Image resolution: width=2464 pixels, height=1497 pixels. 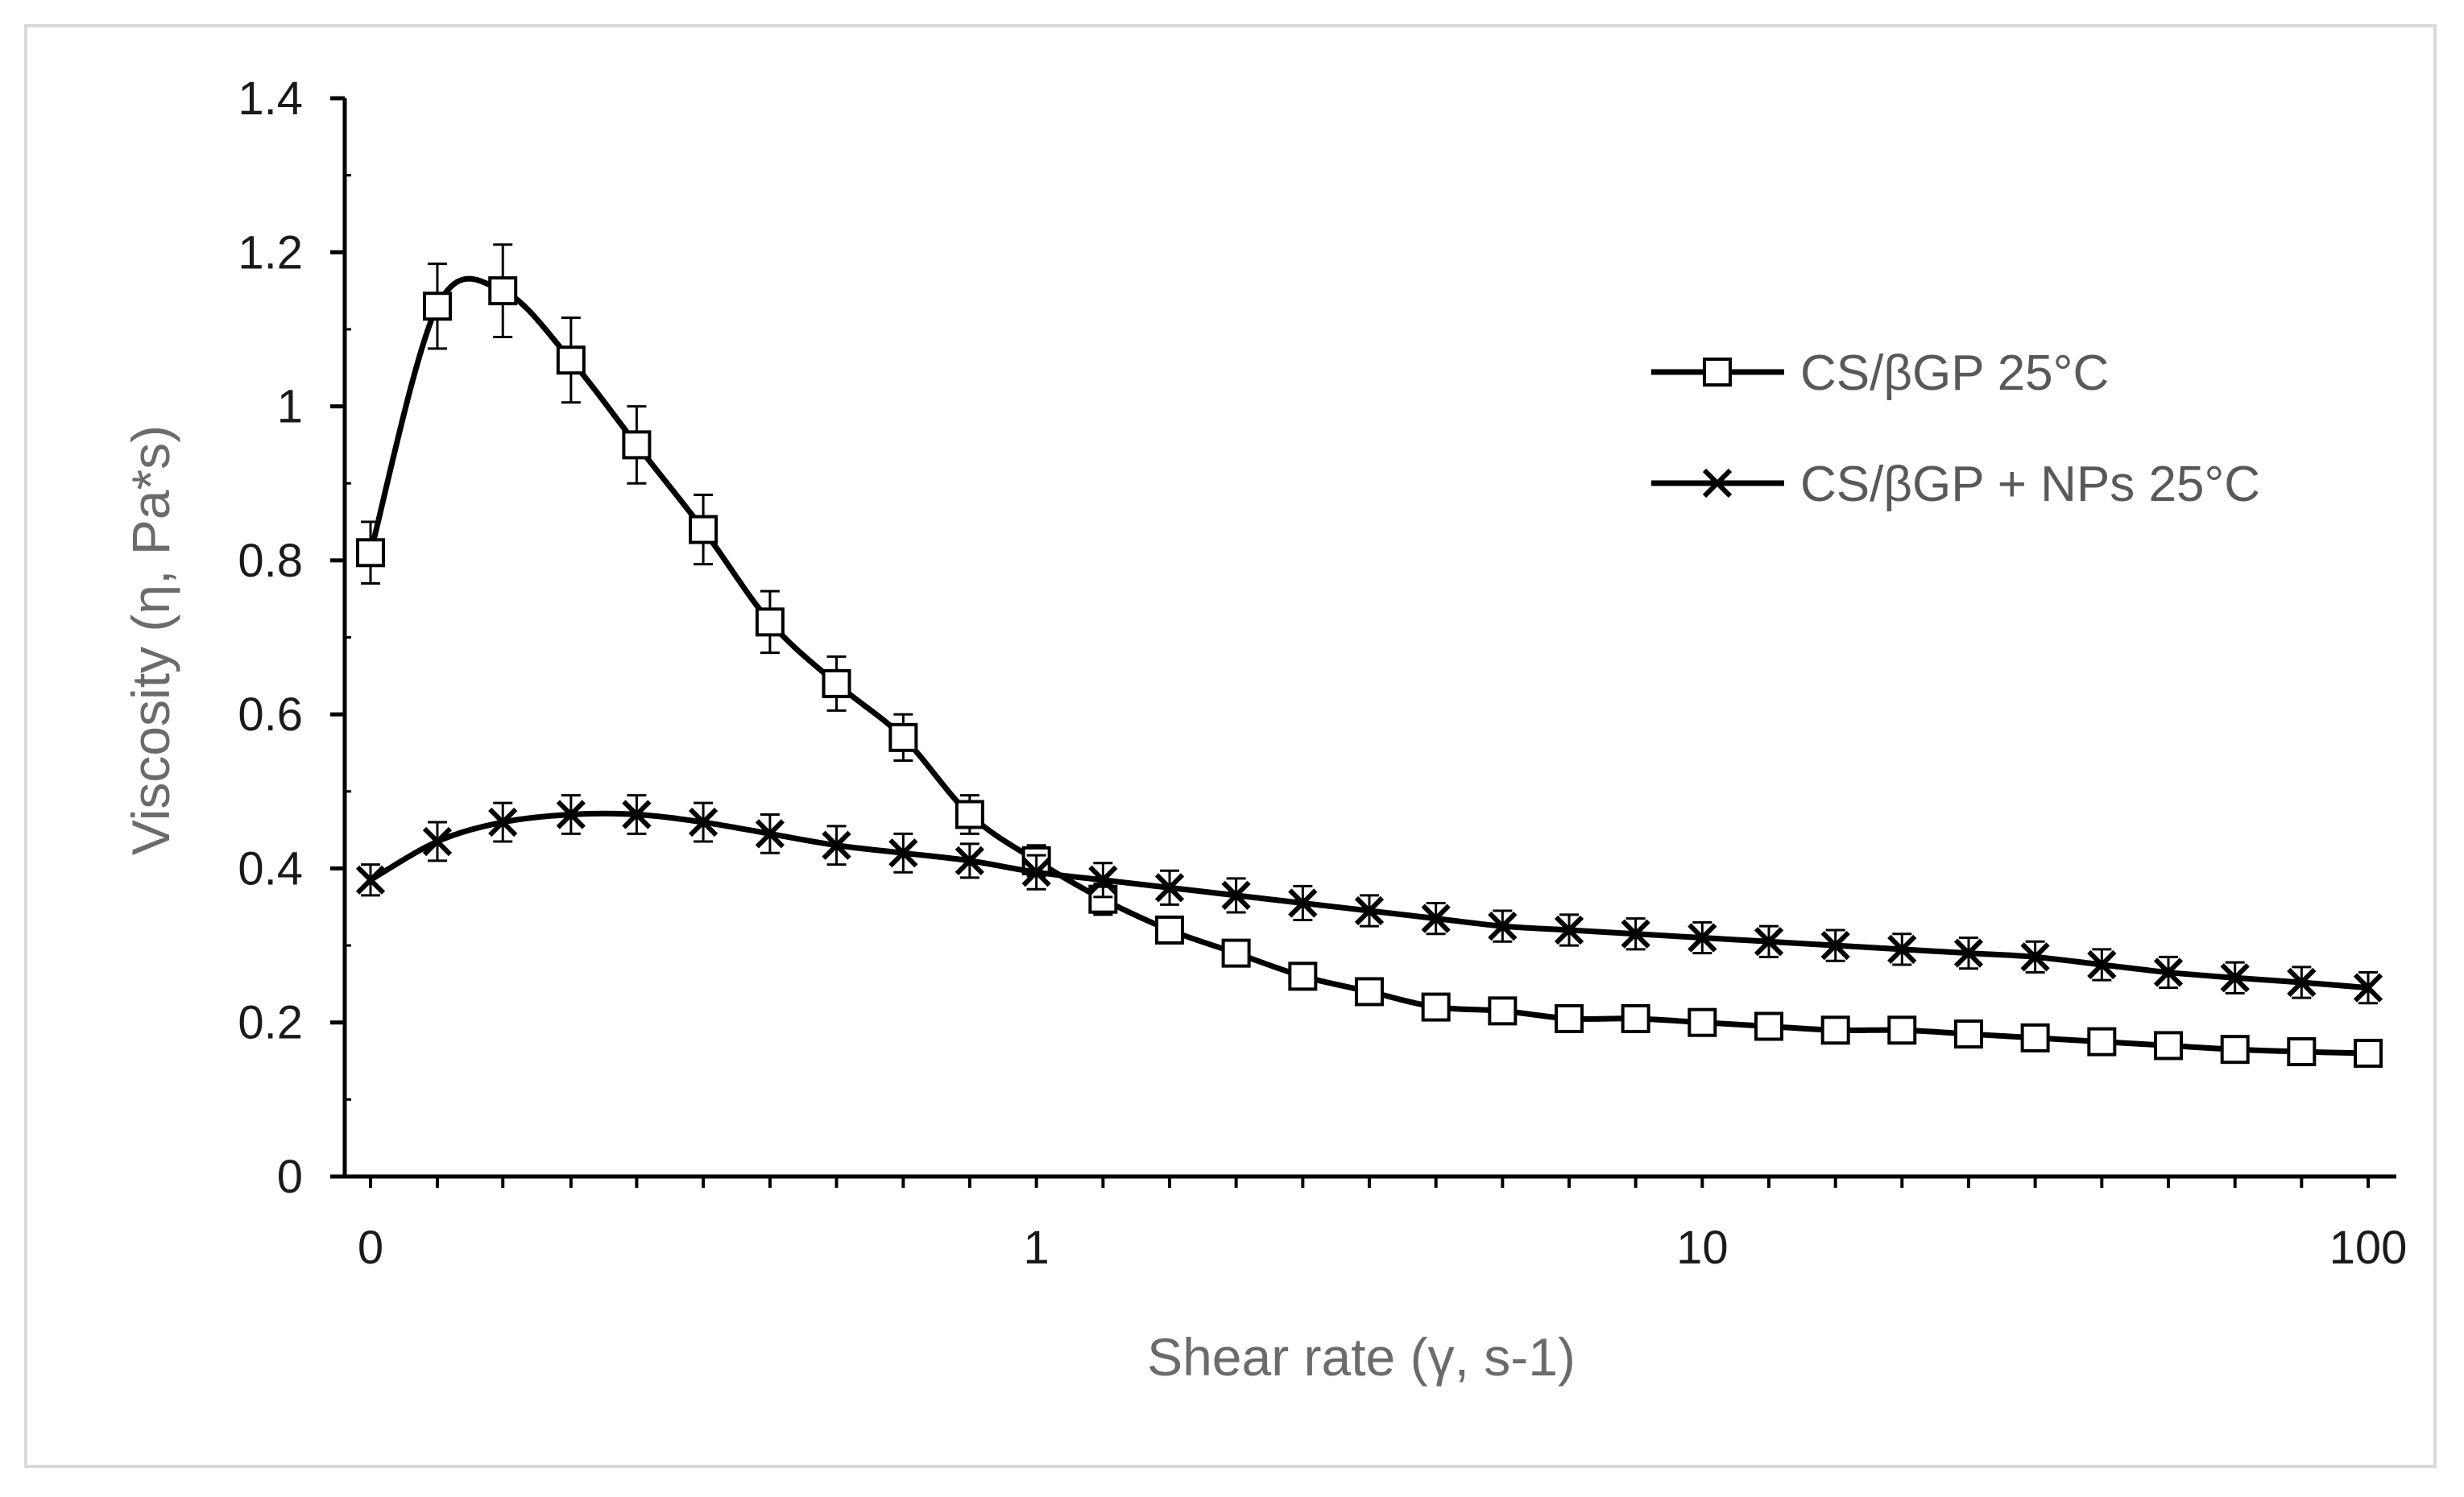 I want to click on x-tick-label: 10, so click(x=1702, y=1248).